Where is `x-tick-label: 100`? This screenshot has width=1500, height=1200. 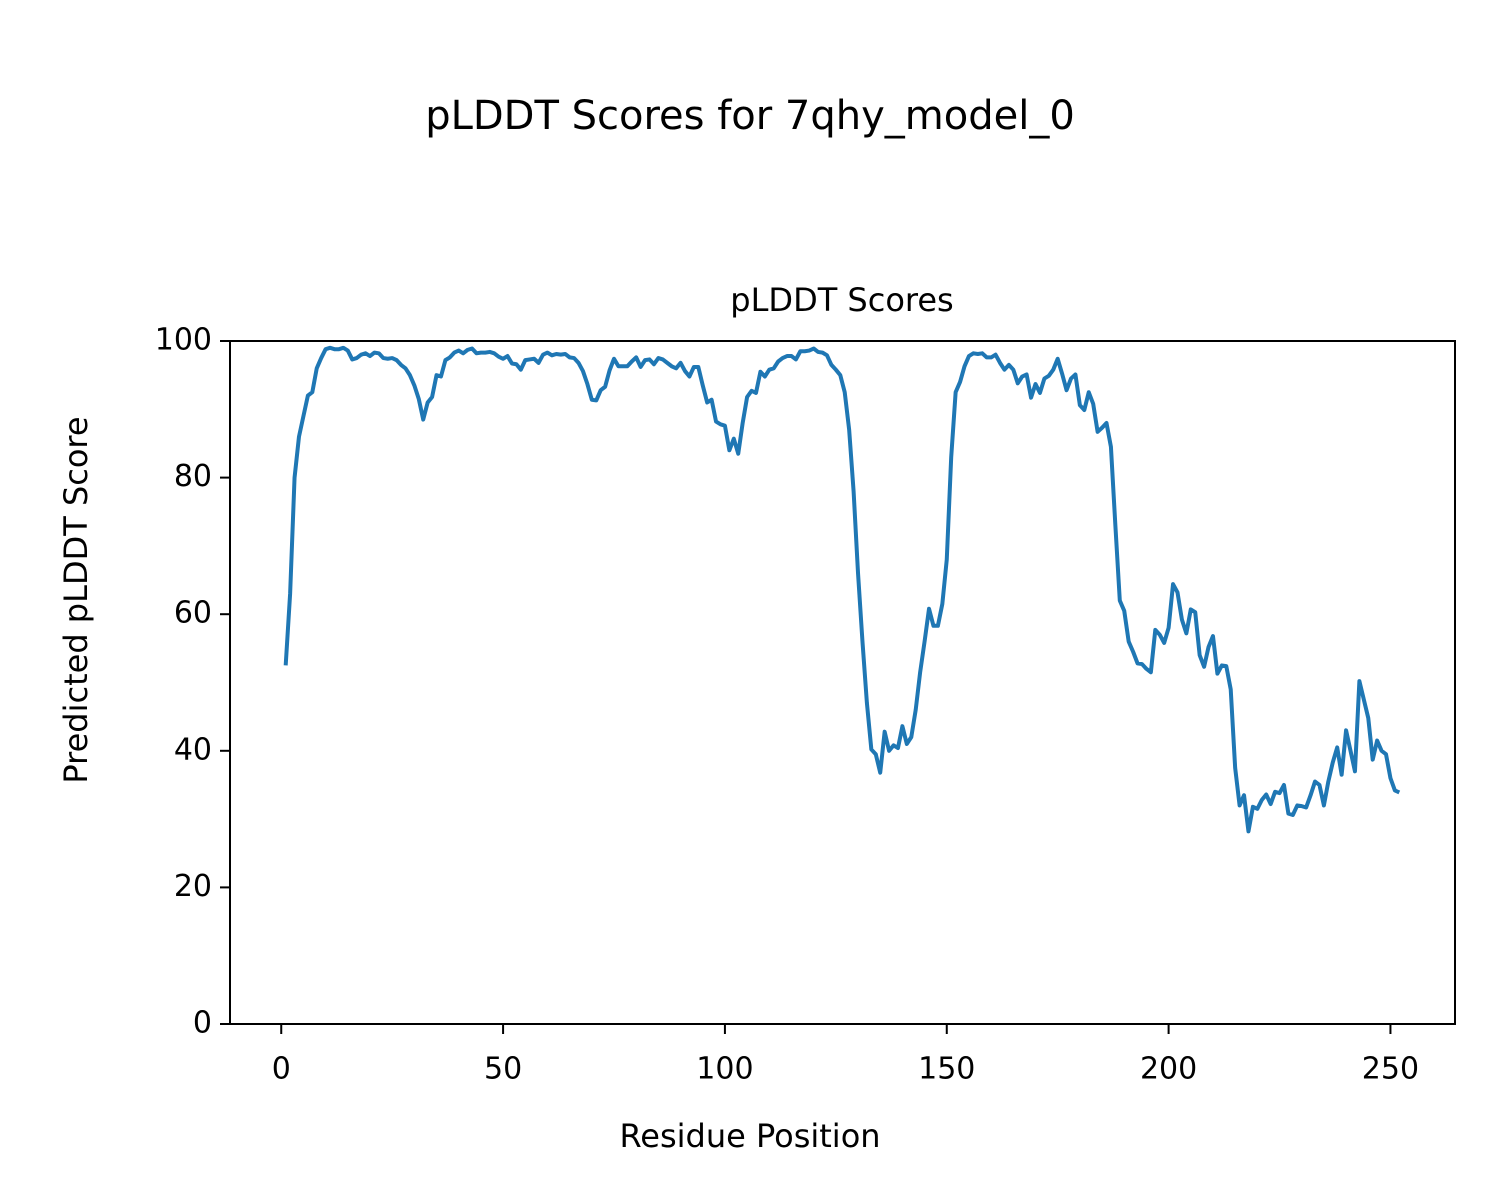 x-tick-label: 100 is located at coordinates (724, 1069).